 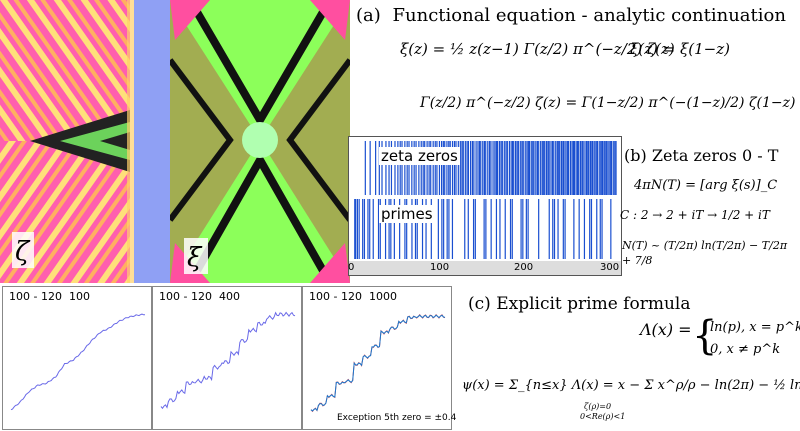 I want to click on psi-exact-line, so click(x=378, y=363).